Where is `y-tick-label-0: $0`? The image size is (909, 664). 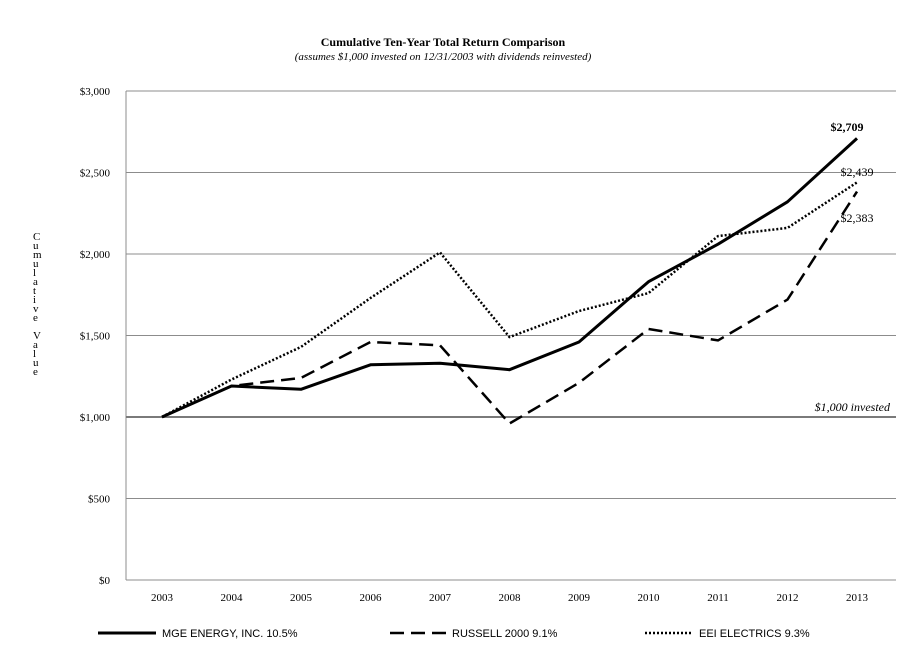
y-tick-label-0: $0 is located at coordinates (105, 581).